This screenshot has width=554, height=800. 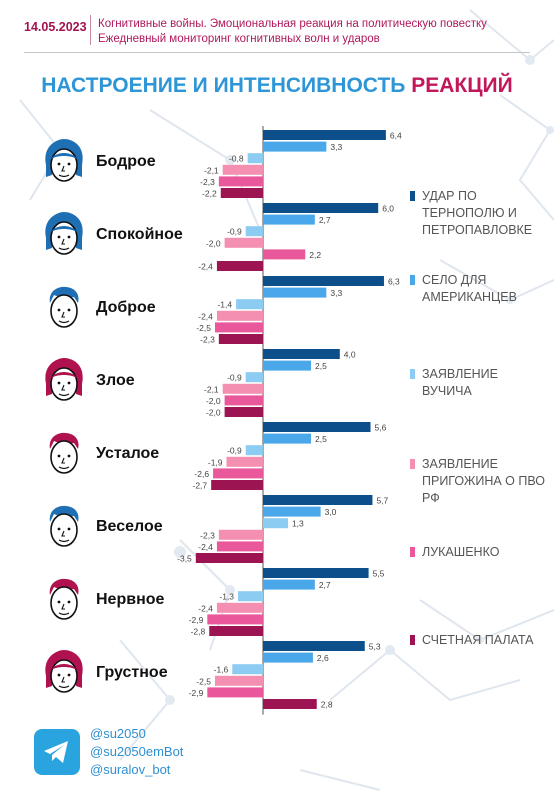 What do you see at coordinates (211, 170) in the screenshot?
I see `value-label-0-3: -2,1` at bounding box center [211, 170].